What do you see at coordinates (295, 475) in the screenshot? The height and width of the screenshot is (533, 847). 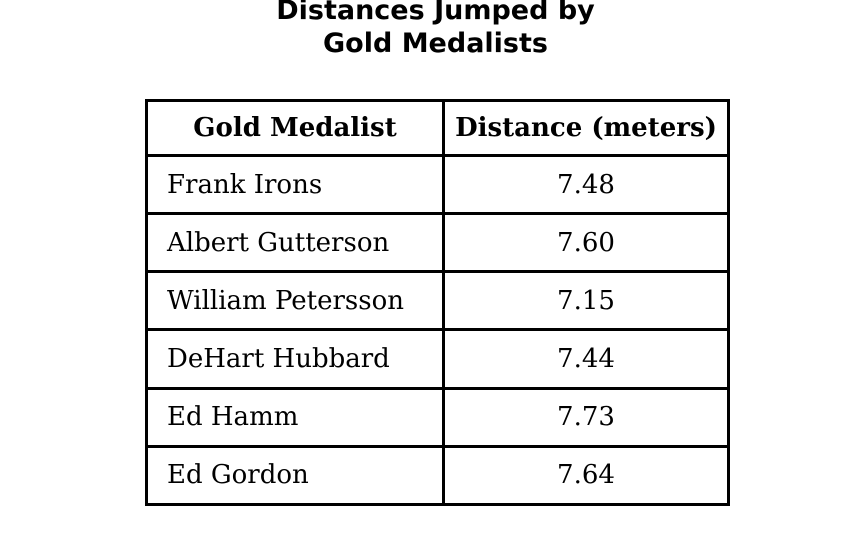 I see `medalist-name: Ed Gordon` at bounding box center [295, 475].